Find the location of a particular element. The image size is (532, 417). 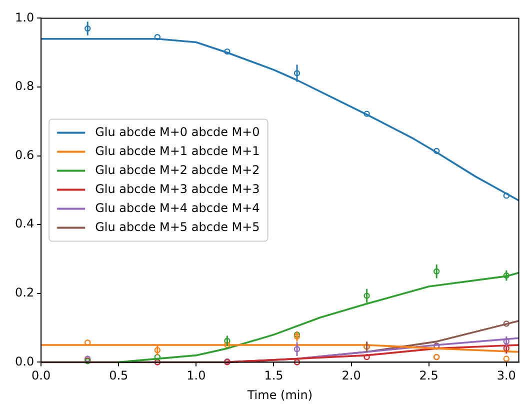

x-tick-label: 0.0 is located at coordinates (41, 375).